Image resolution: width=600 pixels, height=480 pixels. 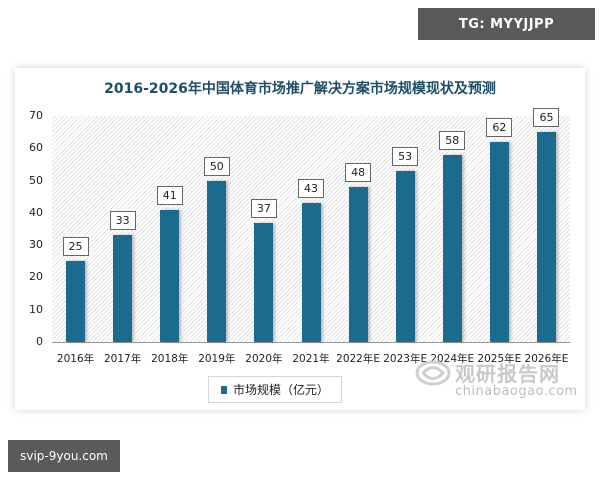 I want to click on data-label: 65, so click(x=546, y=118).